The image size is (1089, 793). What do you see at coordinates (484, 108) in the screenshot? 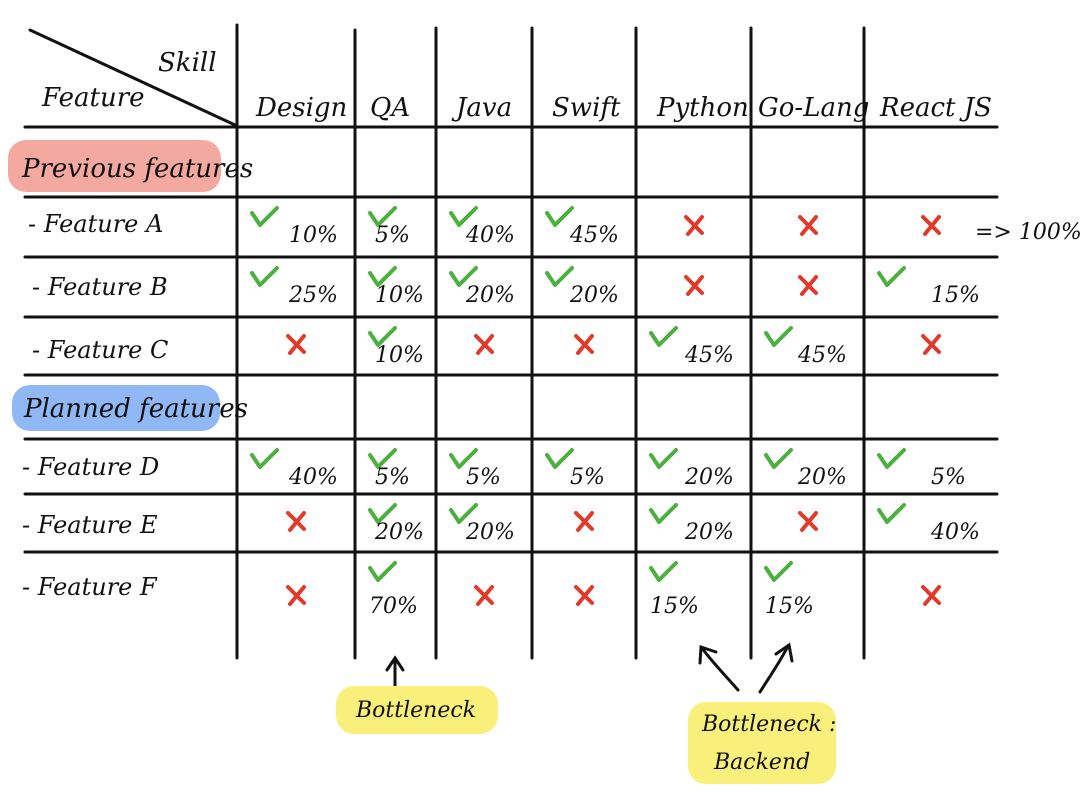
I see `skill-header-java: Java` at bounding box center [484, 108].